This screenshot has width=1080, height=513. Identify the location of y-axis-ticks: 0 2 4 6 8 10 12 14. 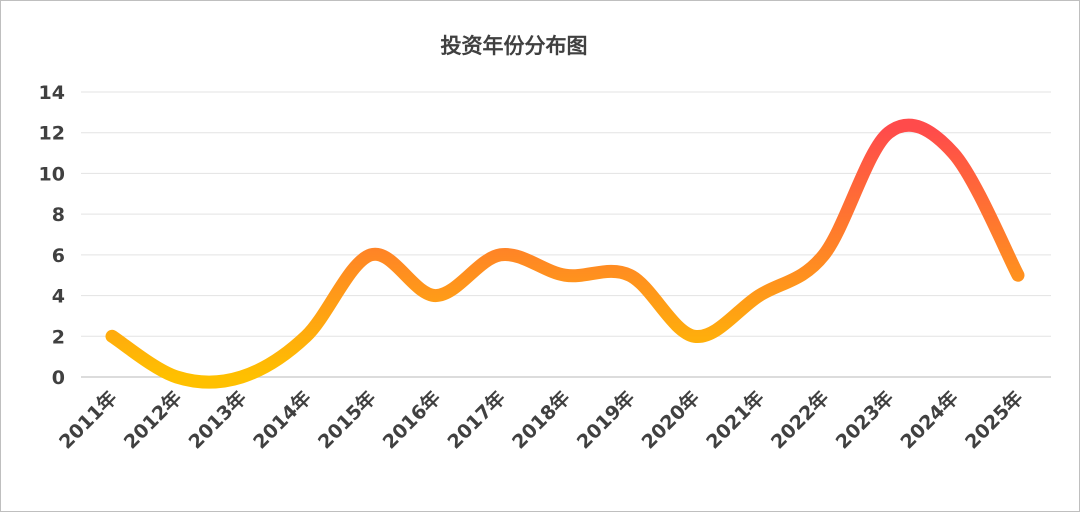
(52, 235).